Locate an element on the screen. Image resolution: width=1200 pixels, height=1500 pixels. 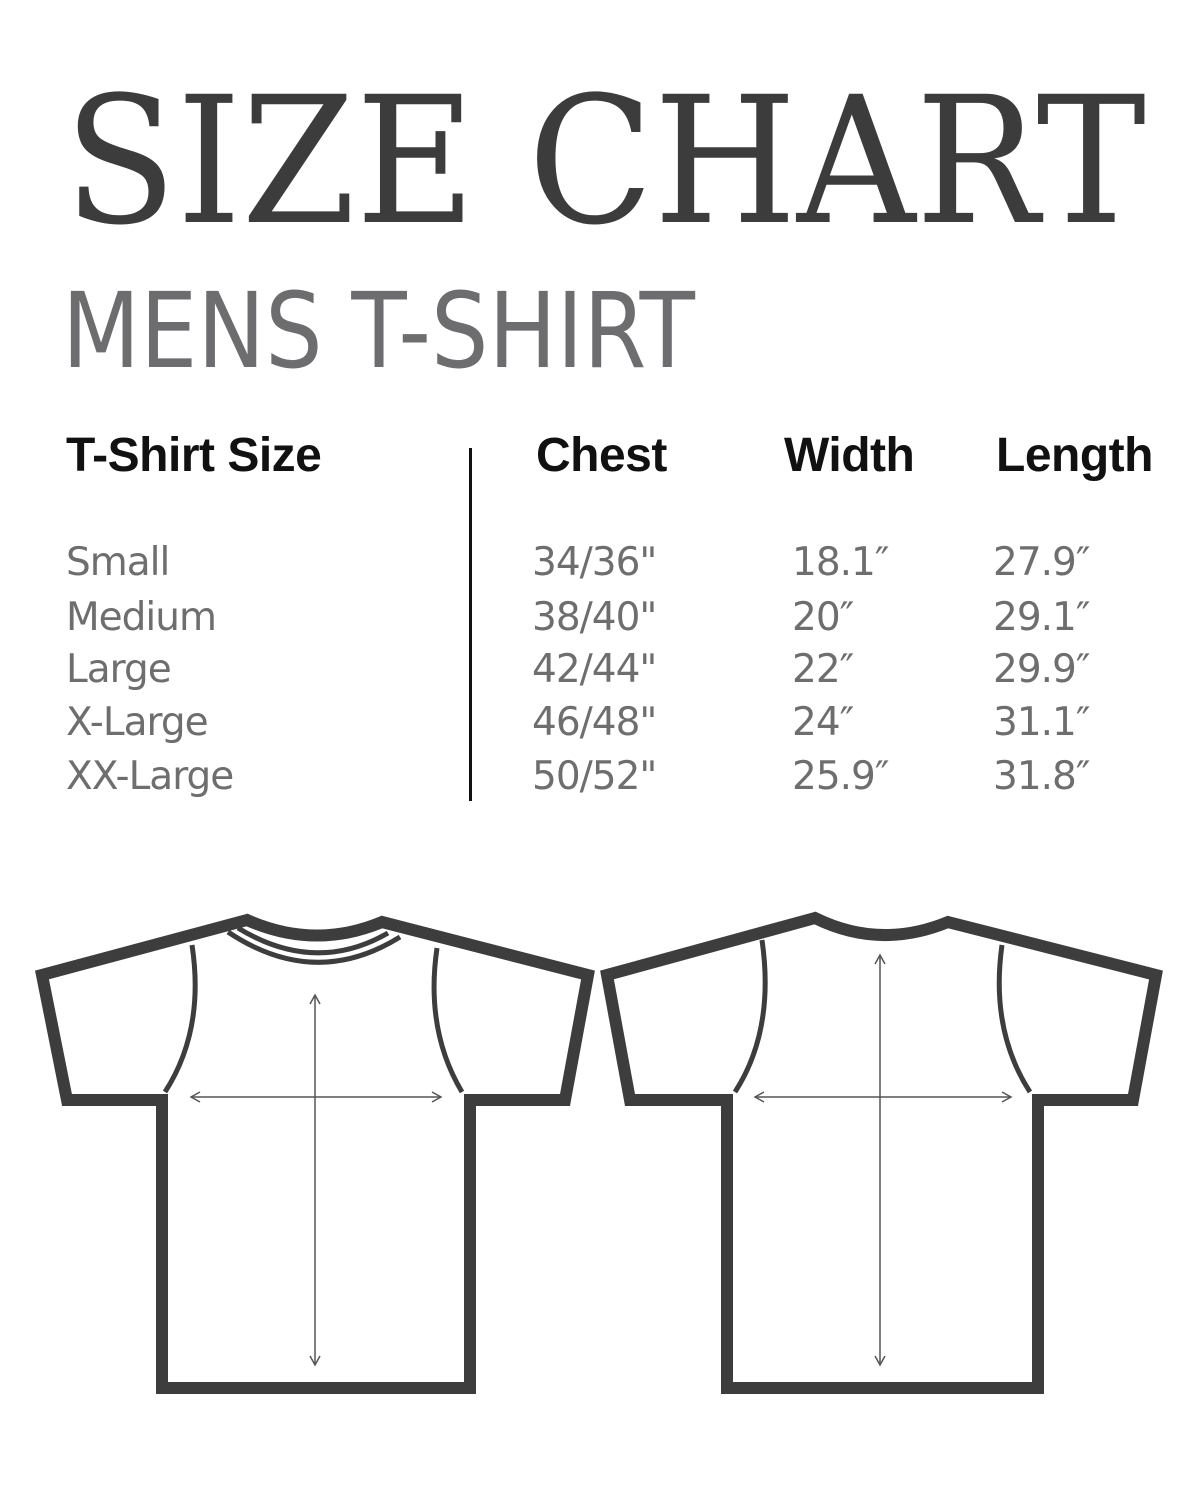
cell-length: 29.1″ is located at coordinates (1041, 617).